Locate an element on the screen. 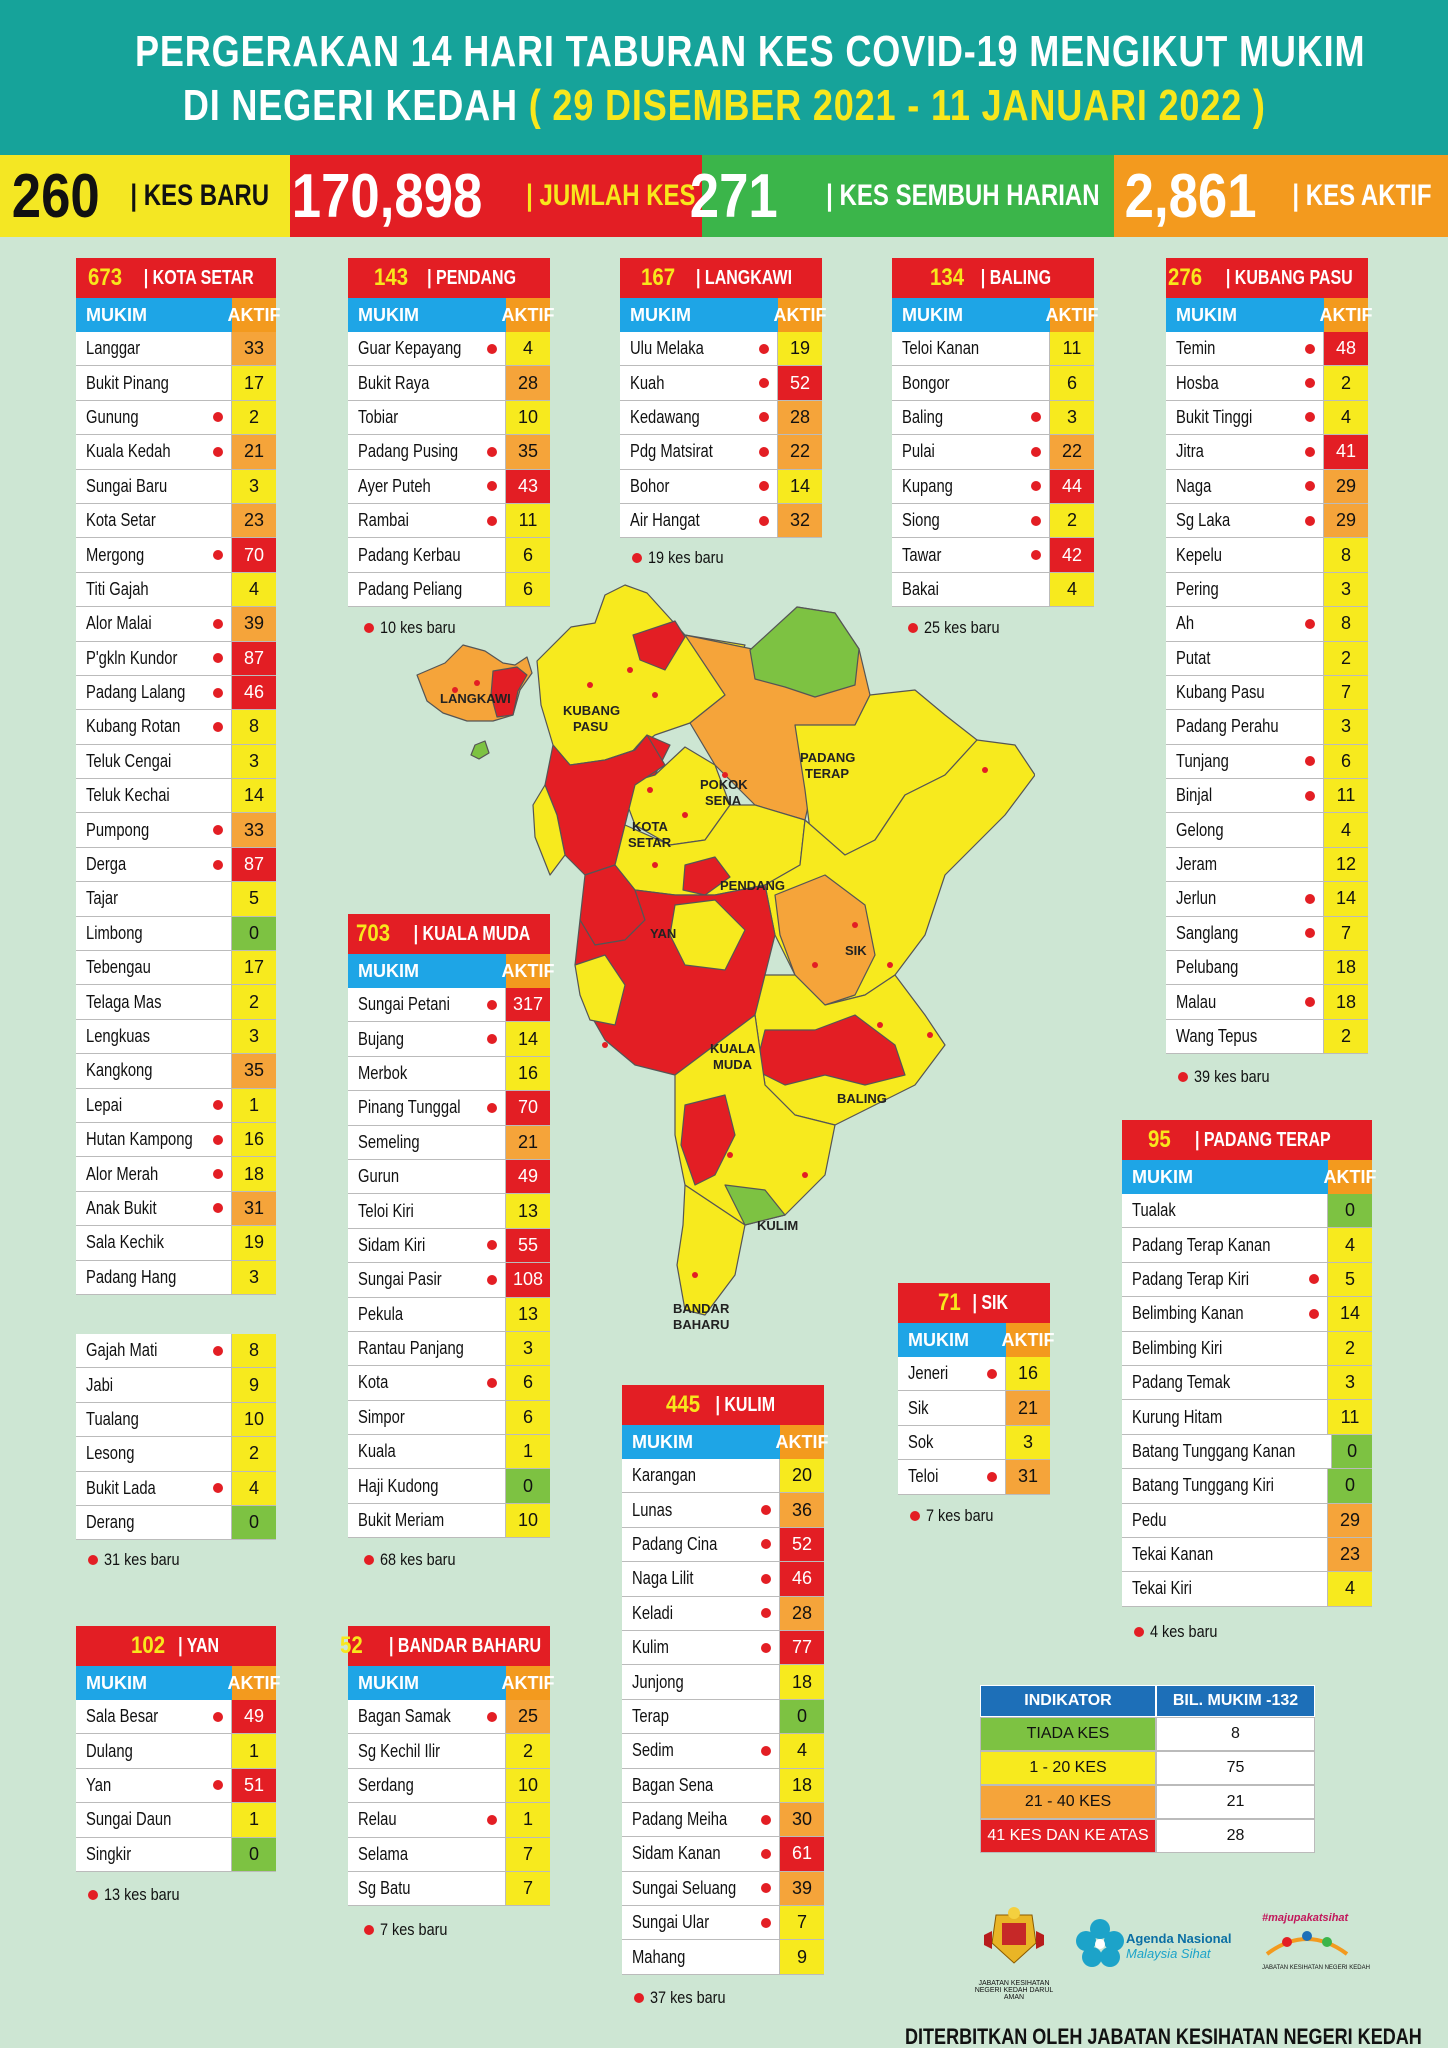 The image size is (1448, 2048). table-row: Kepelu 8 is located at coordinates (1267, 555).